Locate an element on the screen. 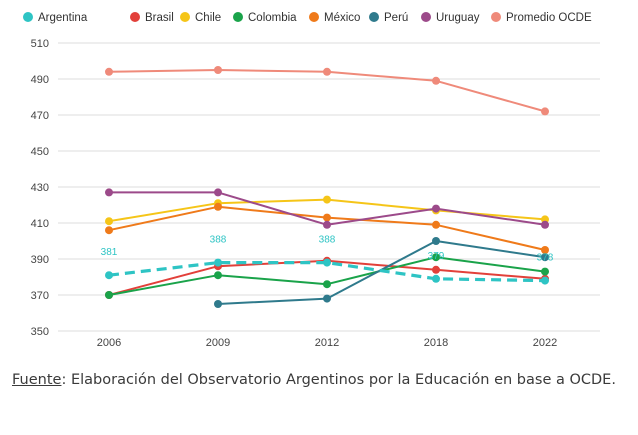  legend-label: Uruguay is located at coordinates (458, 18).